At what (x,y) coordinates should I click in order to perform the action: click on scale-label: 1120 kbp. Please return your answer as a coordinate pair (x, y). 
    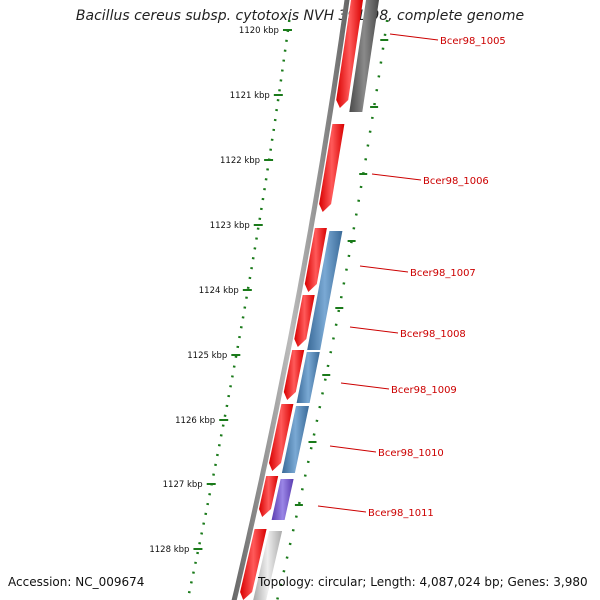
    Looking at the image, I should click on (259, 31).